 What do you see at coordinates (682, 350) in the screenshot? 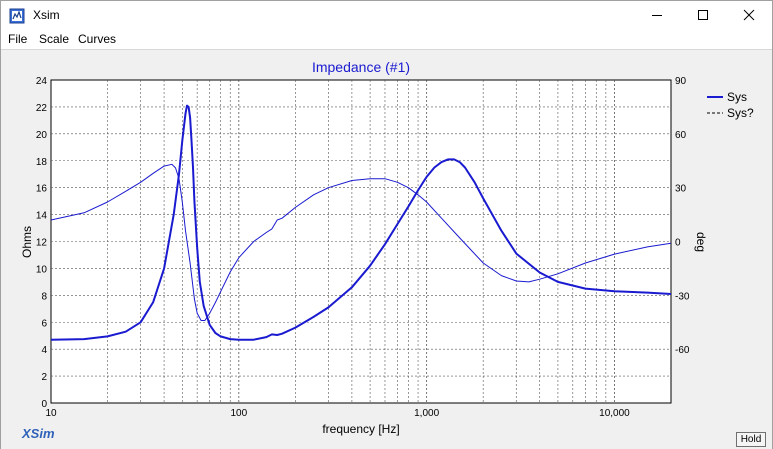
I see `y-right-tick-label: -60` at bounding box center [682, 350].